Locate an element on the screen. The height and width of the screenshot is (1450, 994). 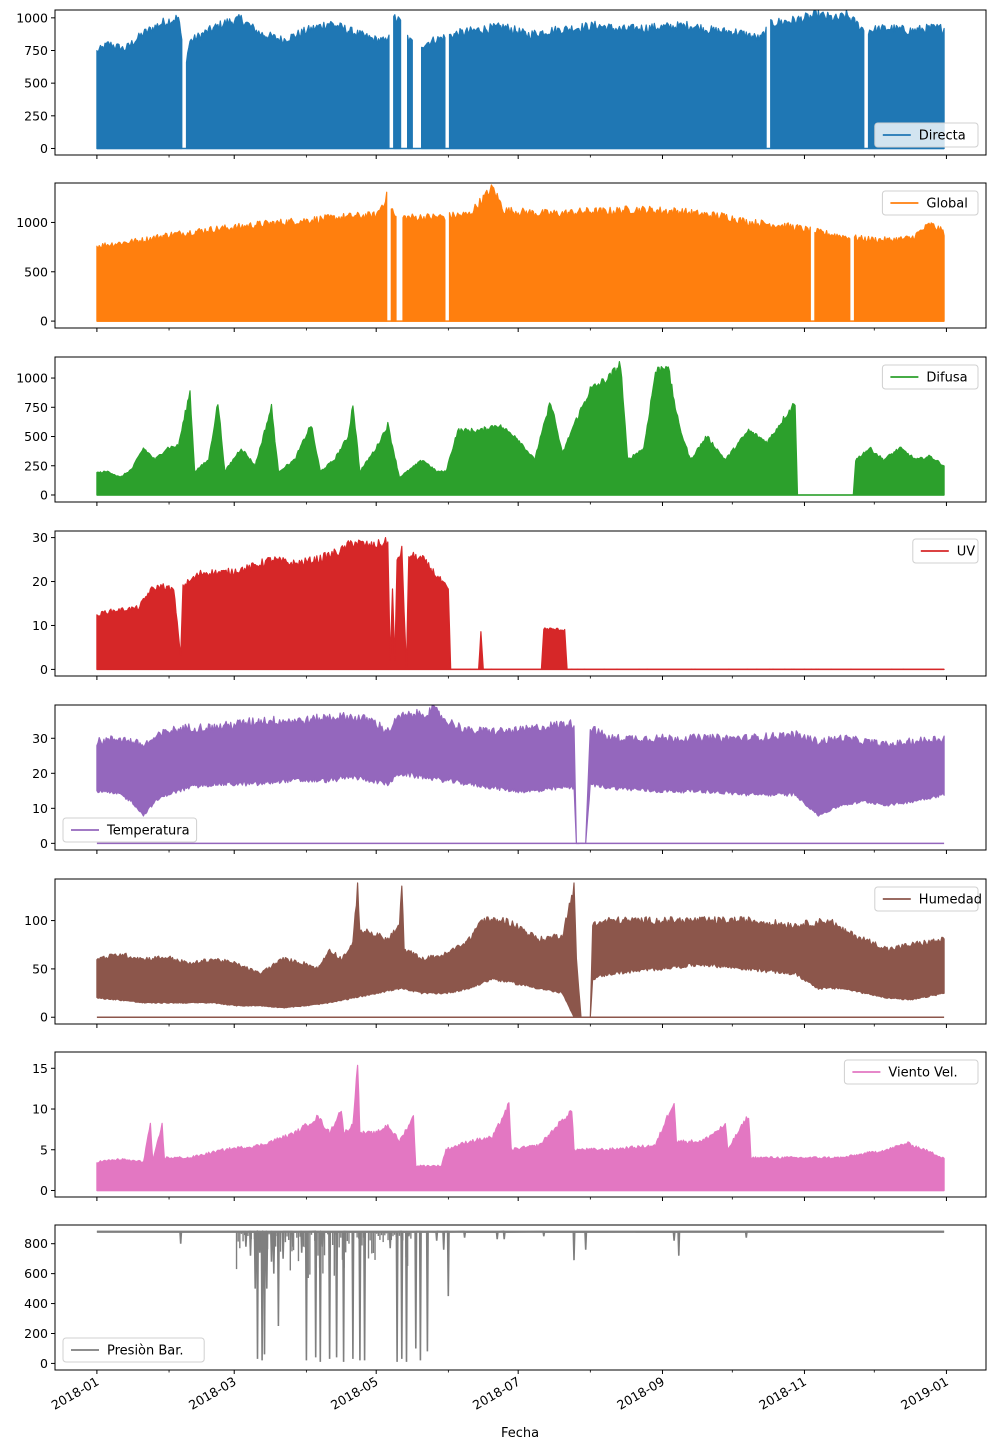
legend-label: Difusa is located at coordinates (946, 378).